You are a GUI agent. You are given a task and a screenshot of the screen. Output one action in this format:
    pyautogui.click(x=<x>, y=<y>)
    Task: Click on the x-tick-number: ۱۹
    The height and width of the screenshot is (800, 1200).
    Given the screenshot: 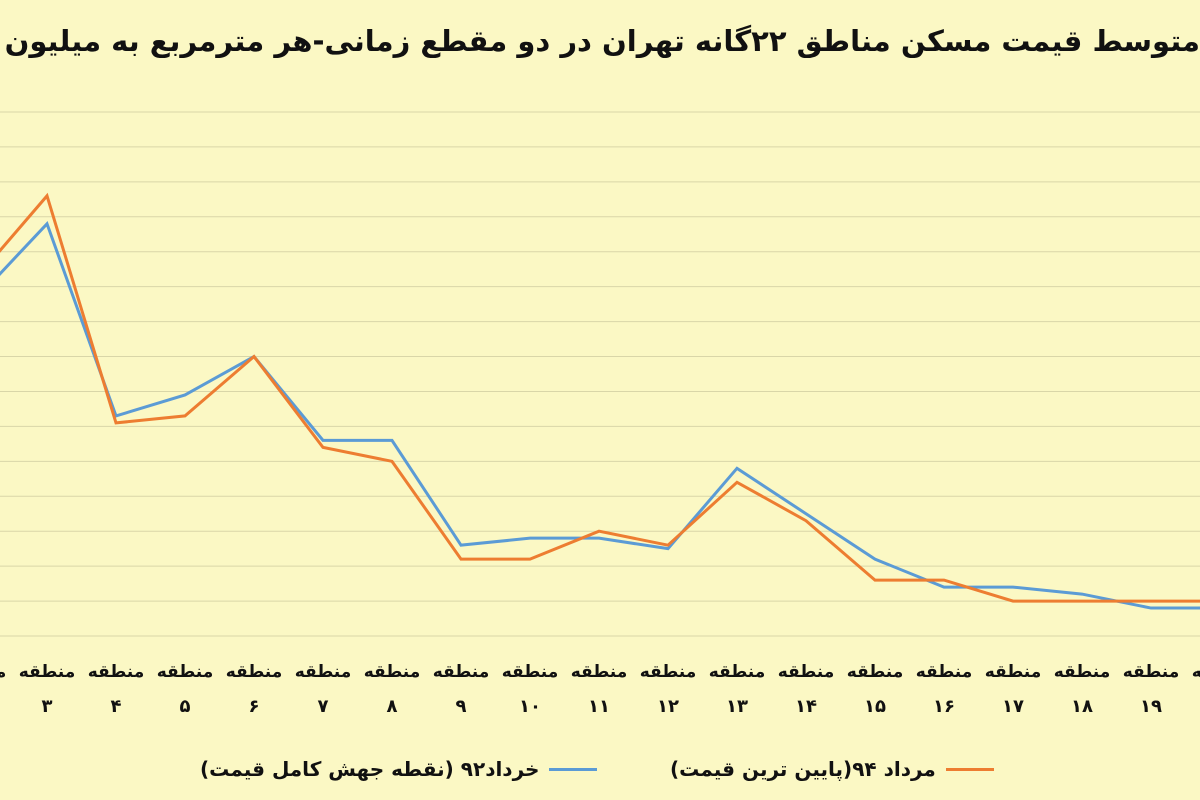 What is the action you would take?
    pyautogui.click(x=1151, y=706)
    